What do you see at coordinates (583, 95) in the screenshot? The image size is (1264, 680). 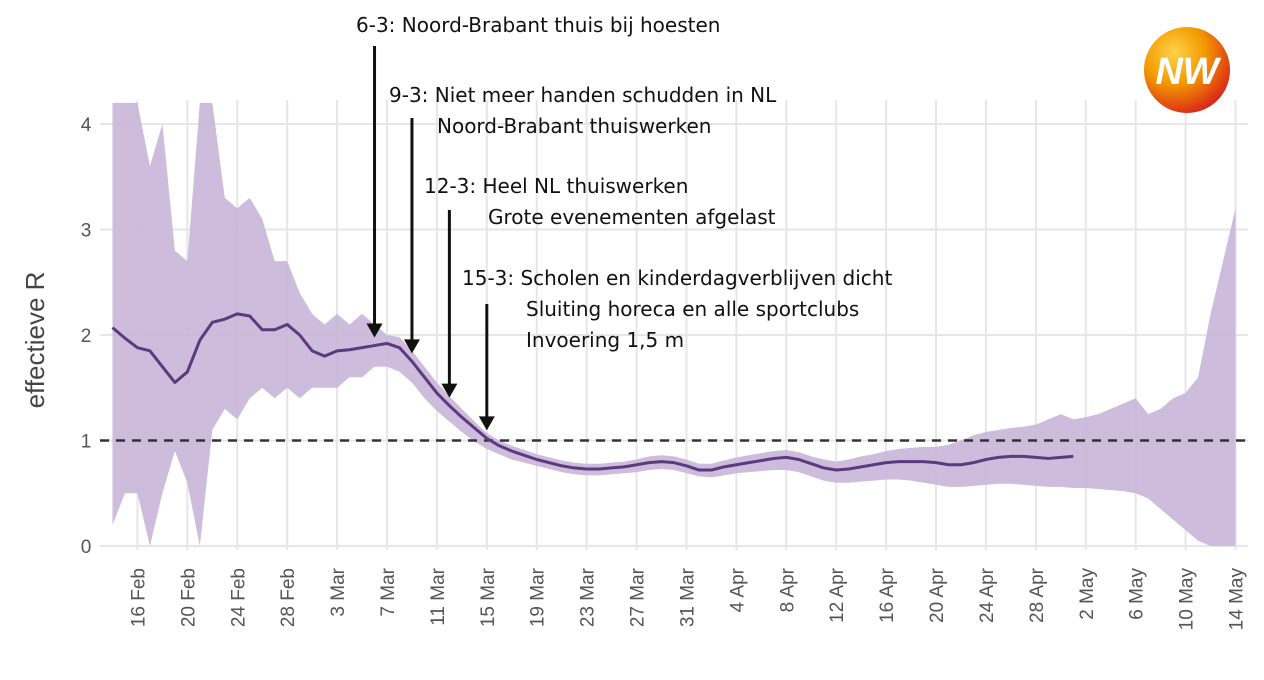 I see `annotation-1-line-0: 9-3: Niet meer handen schudden in NL` at bounding box center [583, 95].